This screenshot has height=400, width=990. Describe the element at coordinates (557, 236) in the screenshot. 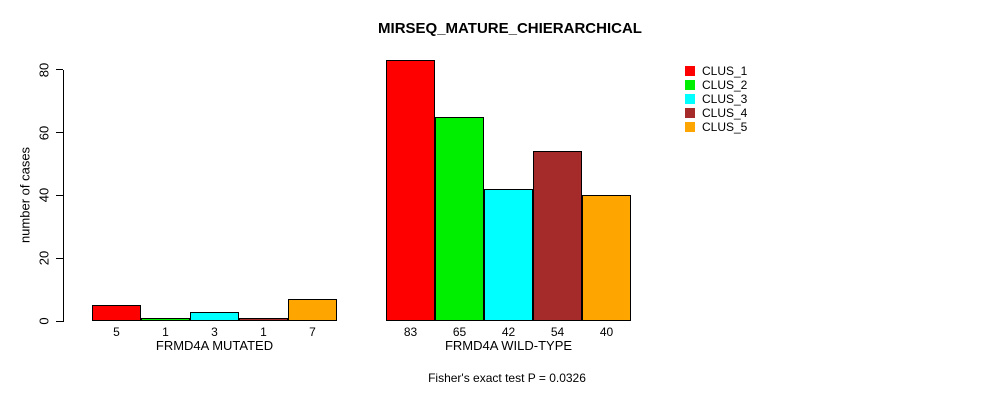

I see `bar-clus_4-group2` at that location.